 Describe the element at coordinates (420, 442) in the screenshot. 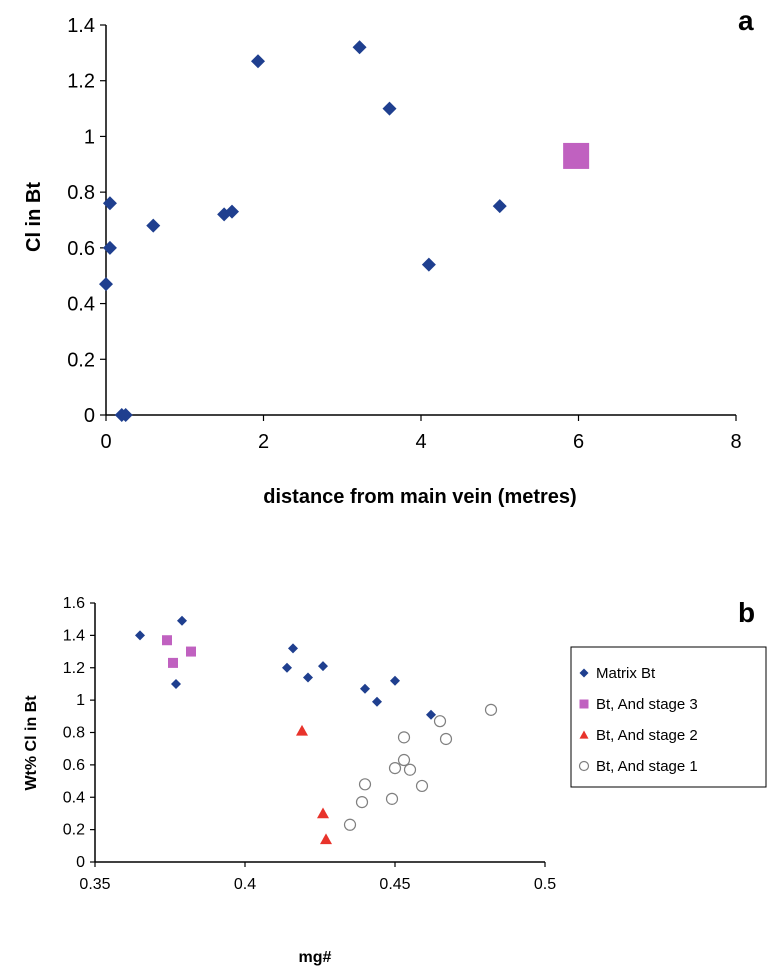

I see `x-tick-label: 4` at that location.